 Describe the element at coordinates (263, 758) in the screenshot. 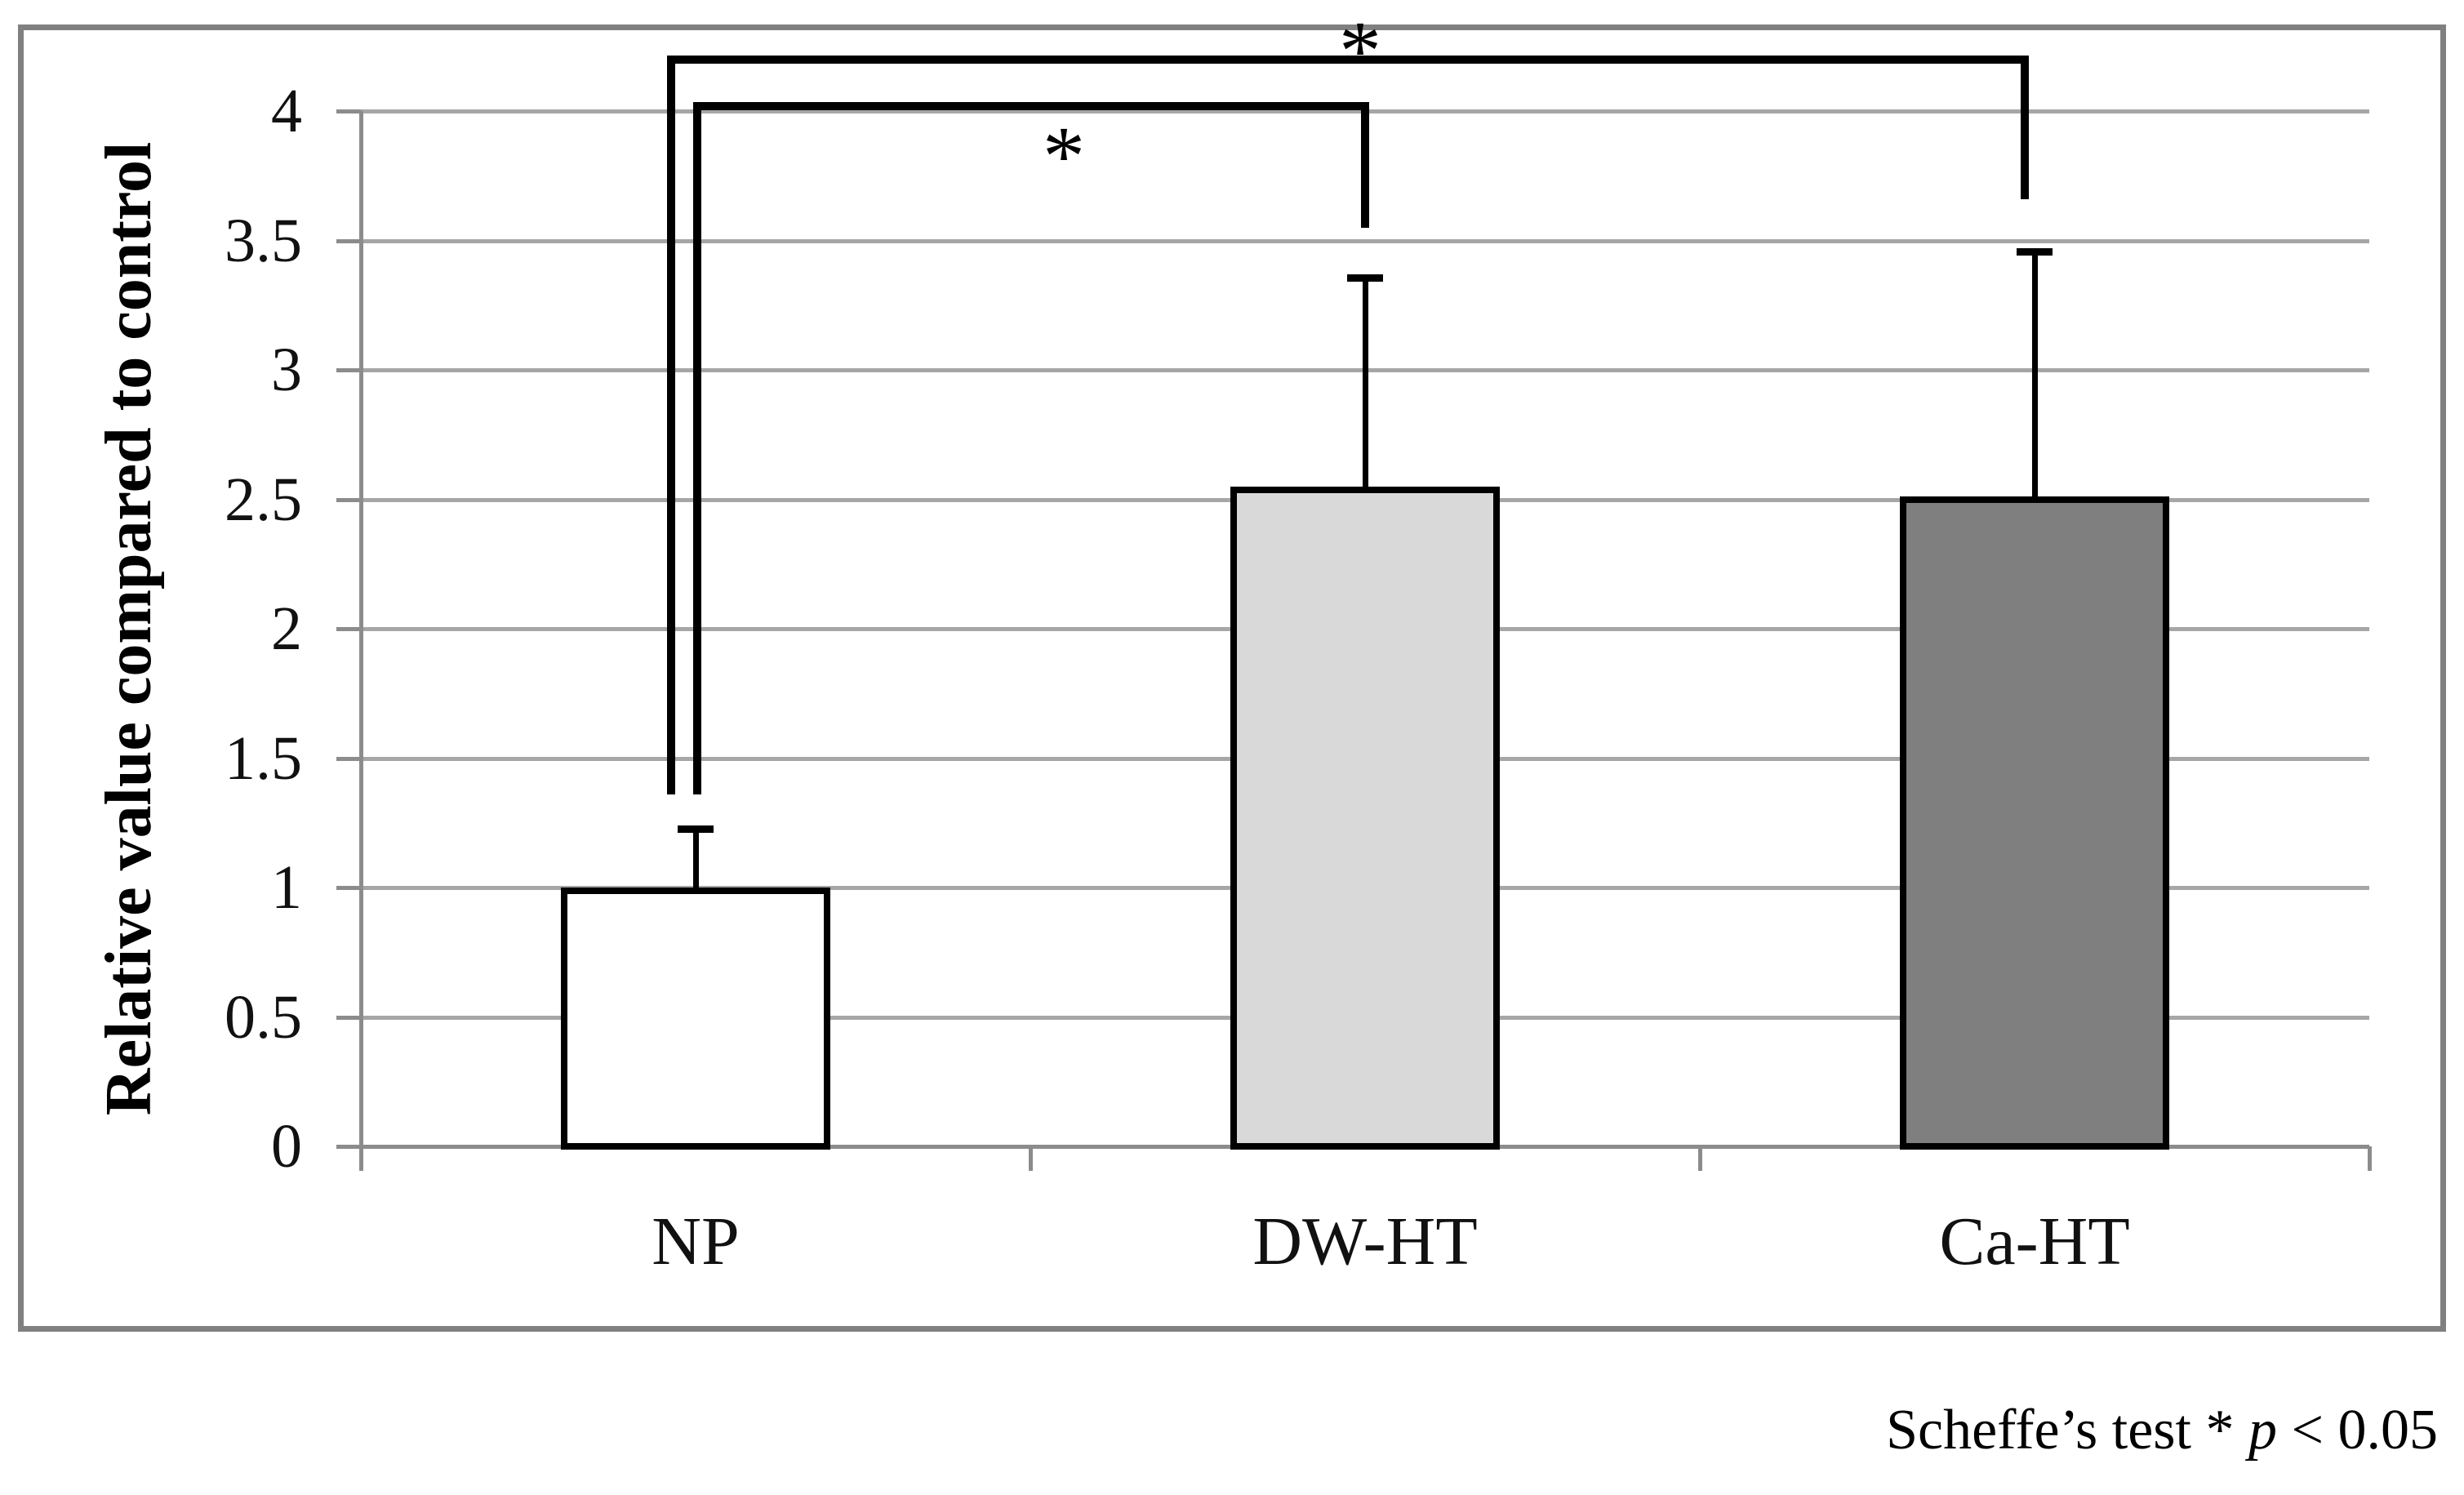

I see `y-tick-label: 1.5` at that location.